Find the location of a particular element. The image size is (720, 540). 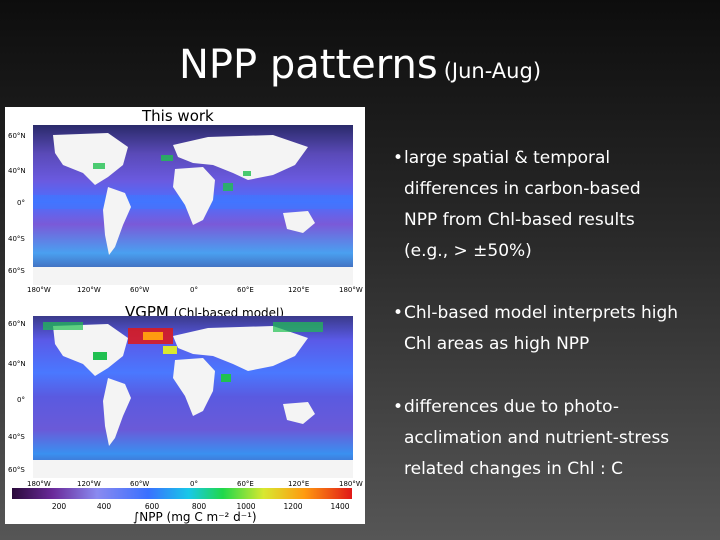

bullet-line: (e.g., > ±50%) is located at coordinates (468, 251).